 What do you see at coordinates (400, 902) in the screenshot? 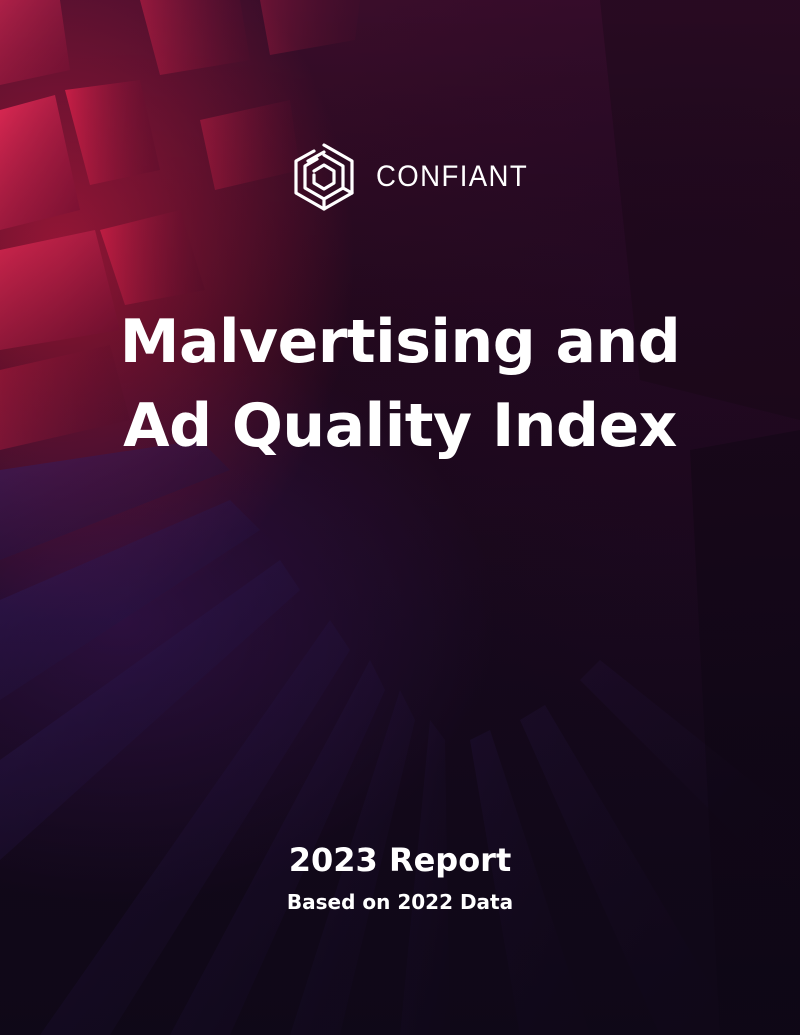
I see `report-subtitle: Based on 2022 Data` at bounding box center [400, 902].